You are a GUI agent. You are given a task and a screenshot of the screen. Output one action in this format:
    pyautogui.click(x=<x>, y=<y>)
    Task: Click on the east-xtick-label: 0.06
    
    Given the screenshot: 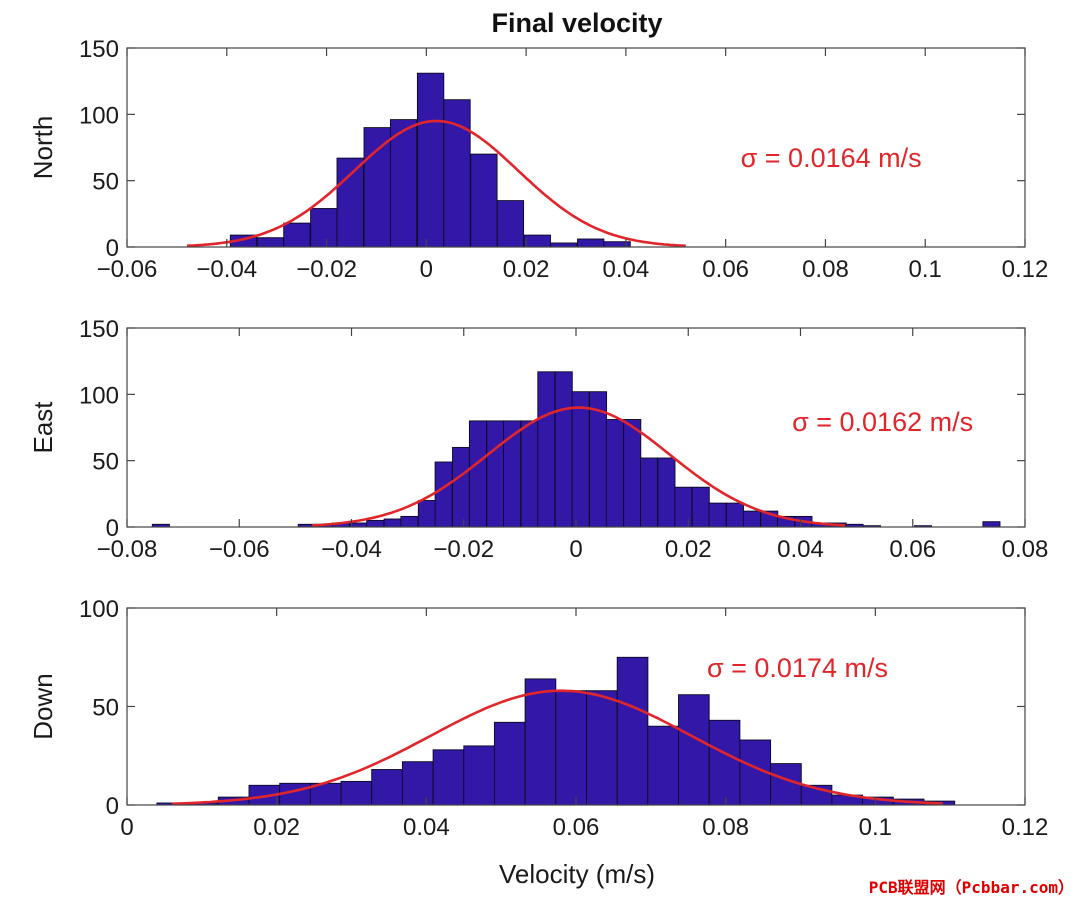 What is the action you would take?
    pyautogui.click(x=912, y=549)
    